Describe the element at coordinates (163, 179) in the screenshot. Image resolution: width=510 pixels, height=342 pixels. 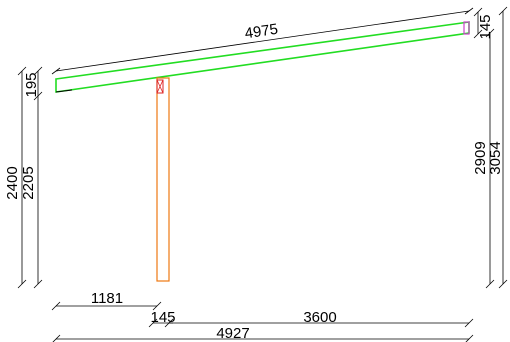
I see `post` at that location.